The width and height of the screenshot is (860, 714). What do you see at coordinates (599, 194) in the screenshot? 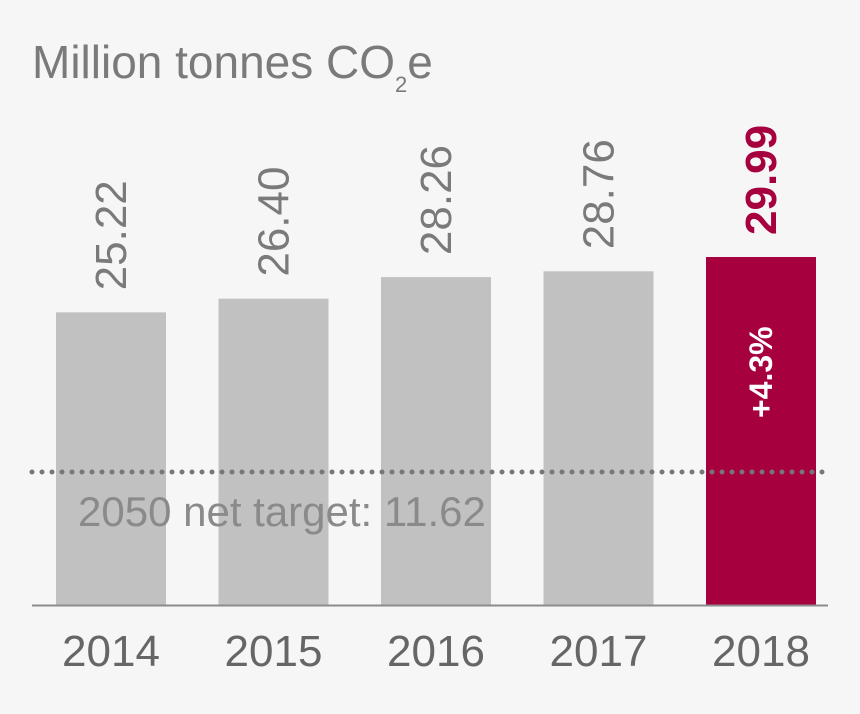
I see `value-label-2017: 28.76` at bounding box center [599, 194].